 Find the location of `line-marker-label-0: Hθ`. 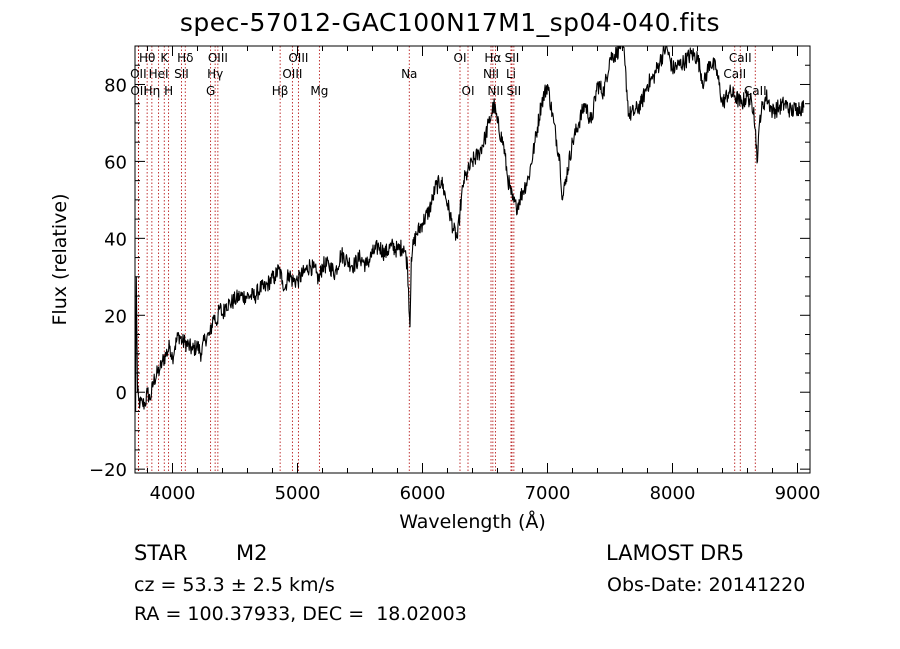

line-marker-label-0: Hθ is located at coordinates (147, 58).